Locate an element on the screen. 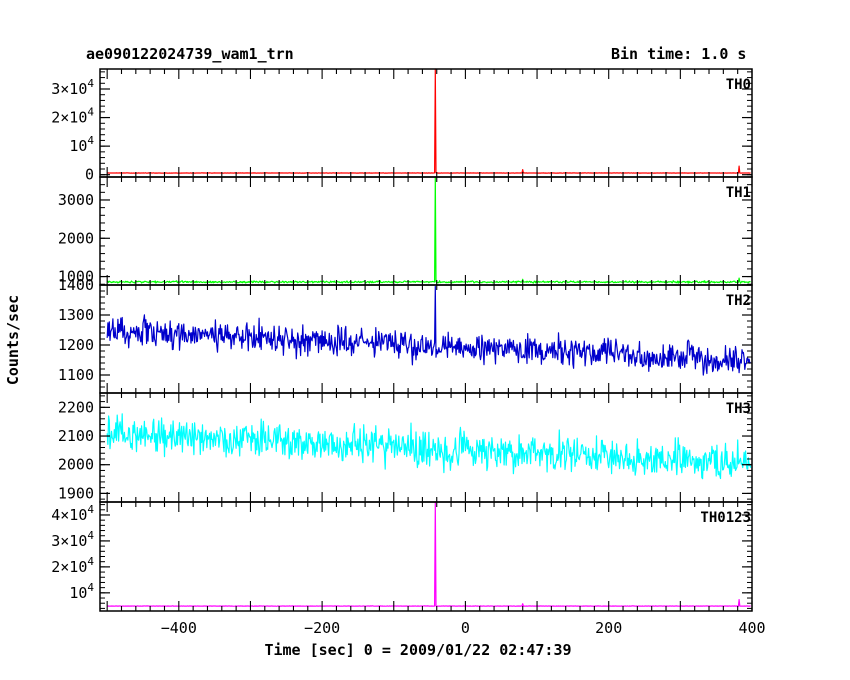 The width and height of the screenshot is (850, 680). y-axis-label: Counts/sec is located at coordinates (13, 340).